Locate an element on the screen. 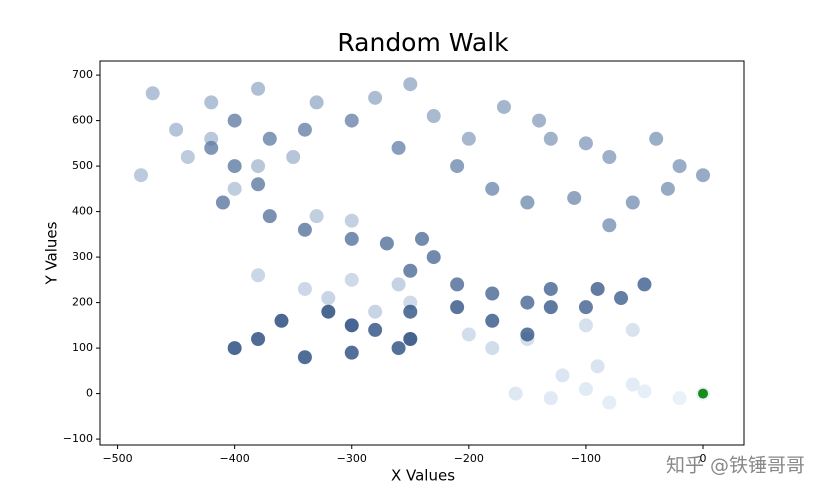 The height and width of the screenshot is (500, 827). y-tick-label: 500 is located at coordinates (82, 165).